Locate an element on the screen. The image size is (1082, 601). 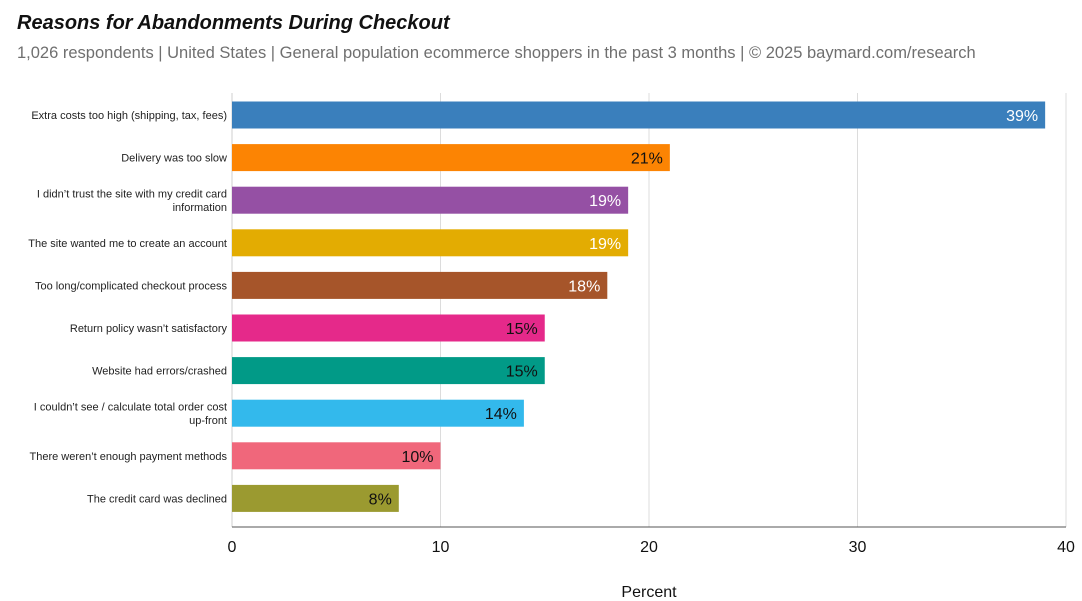
x-tick-labels: 0 10 20 30 40 is located at coordinates (651, 547).